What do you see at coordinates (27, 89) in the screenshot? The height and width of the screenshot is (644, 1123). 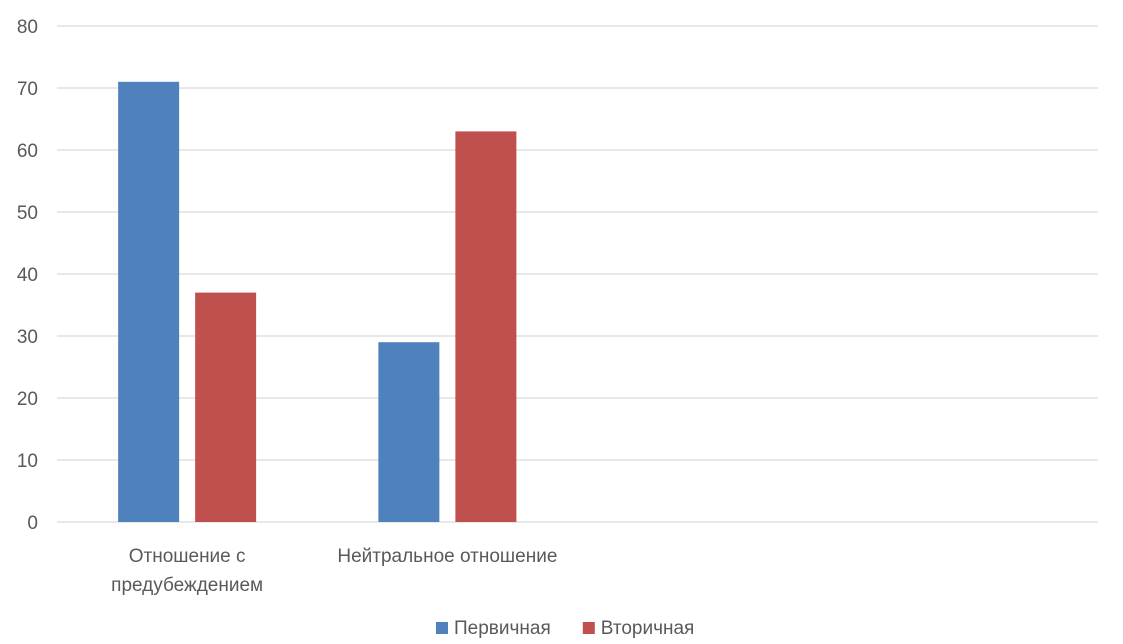 I see `y-tick-label: 70` at bounding box center [27, 89].